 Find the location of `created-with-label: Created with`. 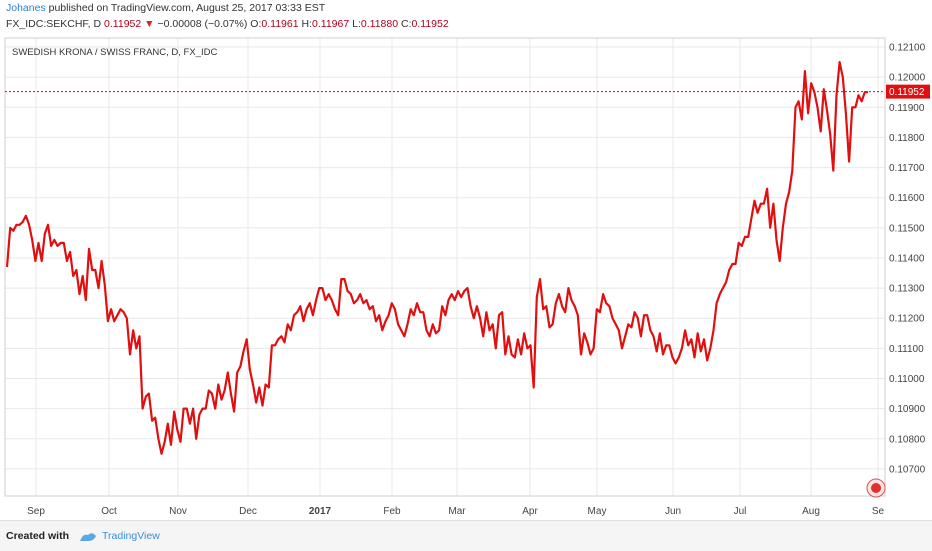

created-with-label: Created with is located at coordinates (38, 536).